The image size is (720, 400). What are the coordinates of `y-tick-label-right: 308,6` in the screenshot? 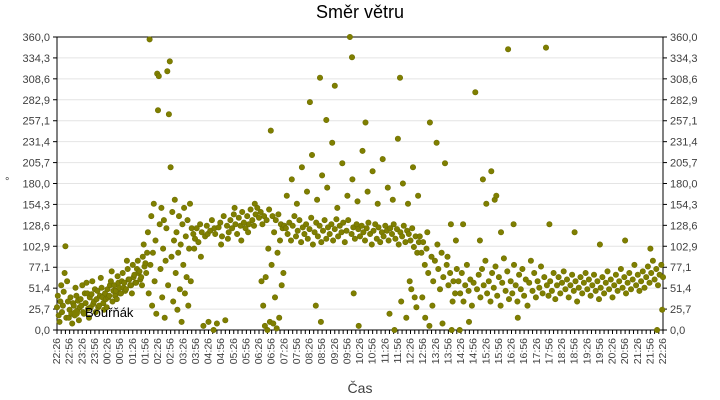 It's located at (684, 80).